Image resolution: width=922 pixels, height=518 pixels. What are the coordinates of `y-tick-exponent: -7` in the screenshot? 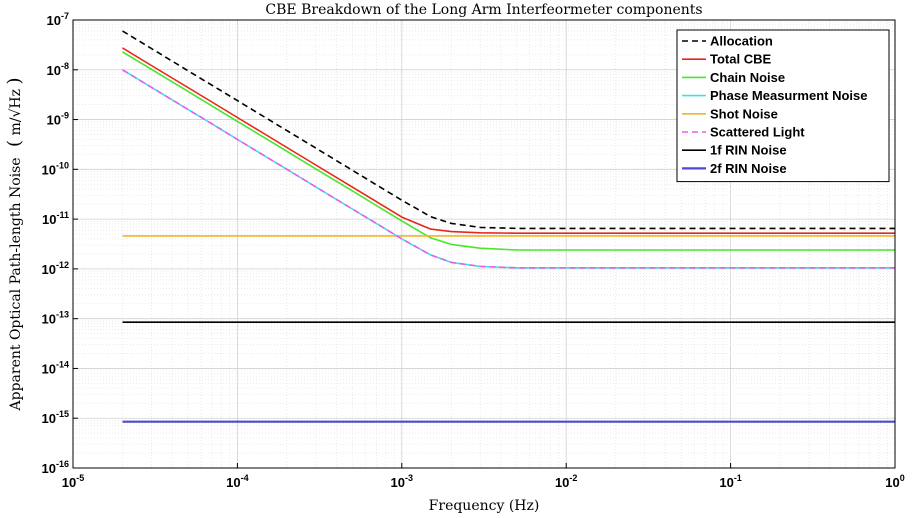 It's located at (65, 16).